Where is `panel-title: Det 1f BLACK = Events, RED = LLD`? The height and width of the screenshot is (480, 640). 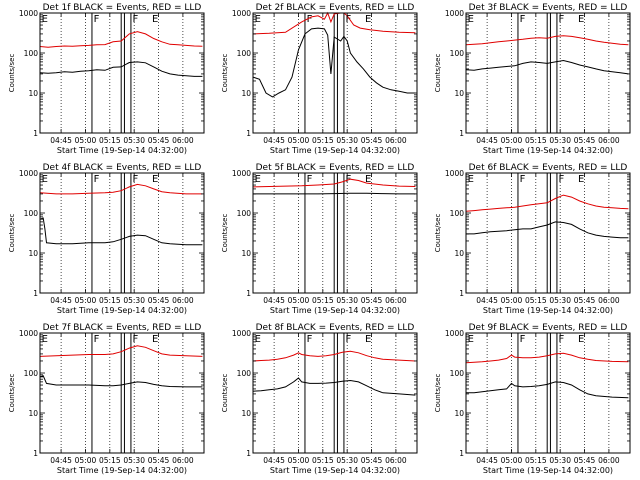
panel-title: Det 1f BLACK = Events, RED = LLD is located at coordinates (122, 8).